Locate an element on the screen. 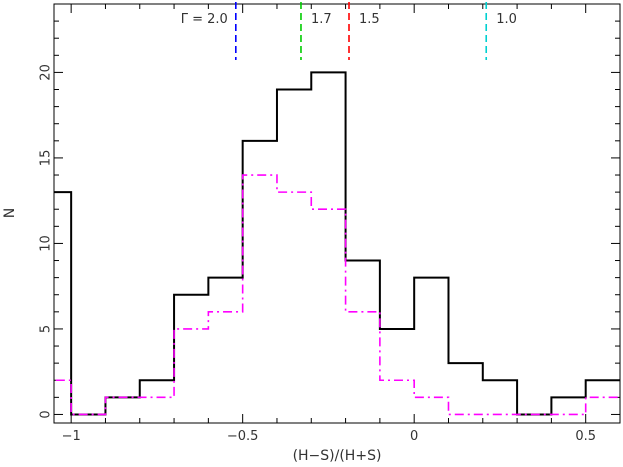  y-tick-label: 15 is located at coordinates (46, 158).